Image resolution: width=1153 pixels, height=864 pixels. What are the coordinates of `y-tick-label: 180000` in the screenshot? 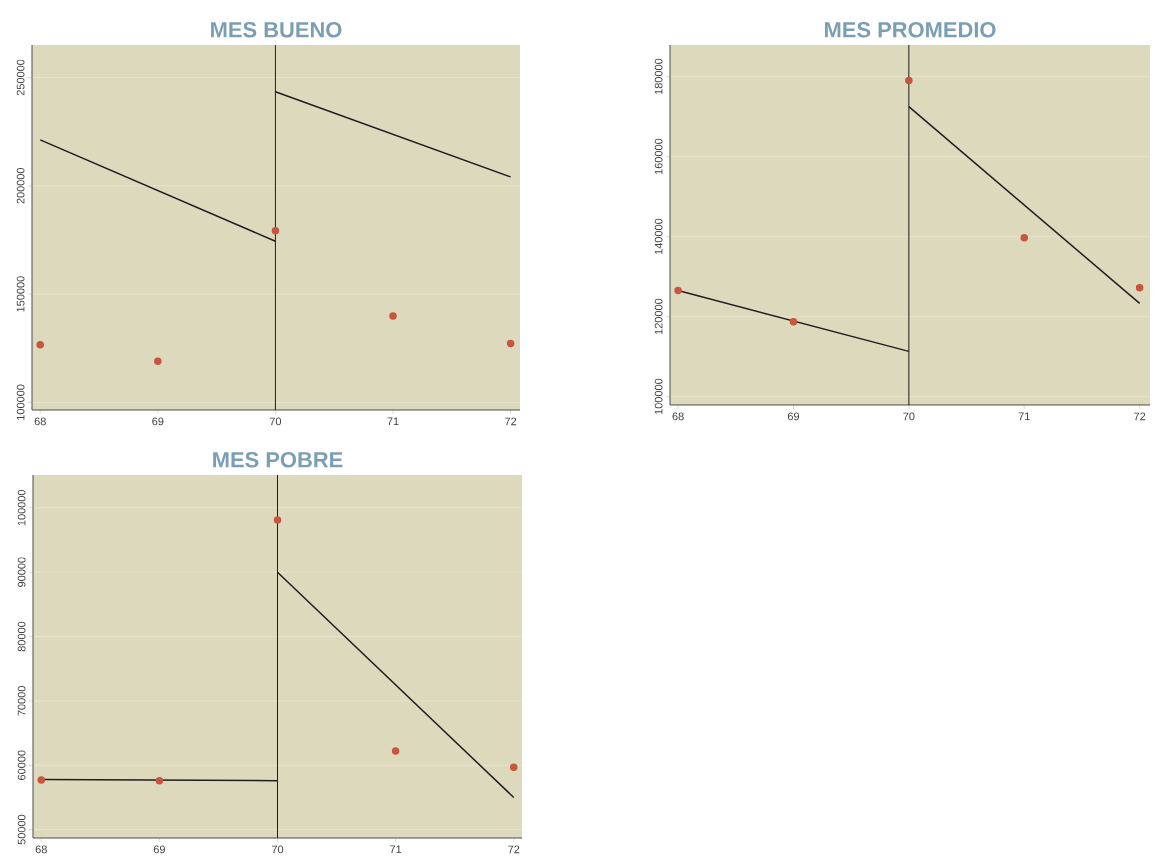 It's located at (658, 76).